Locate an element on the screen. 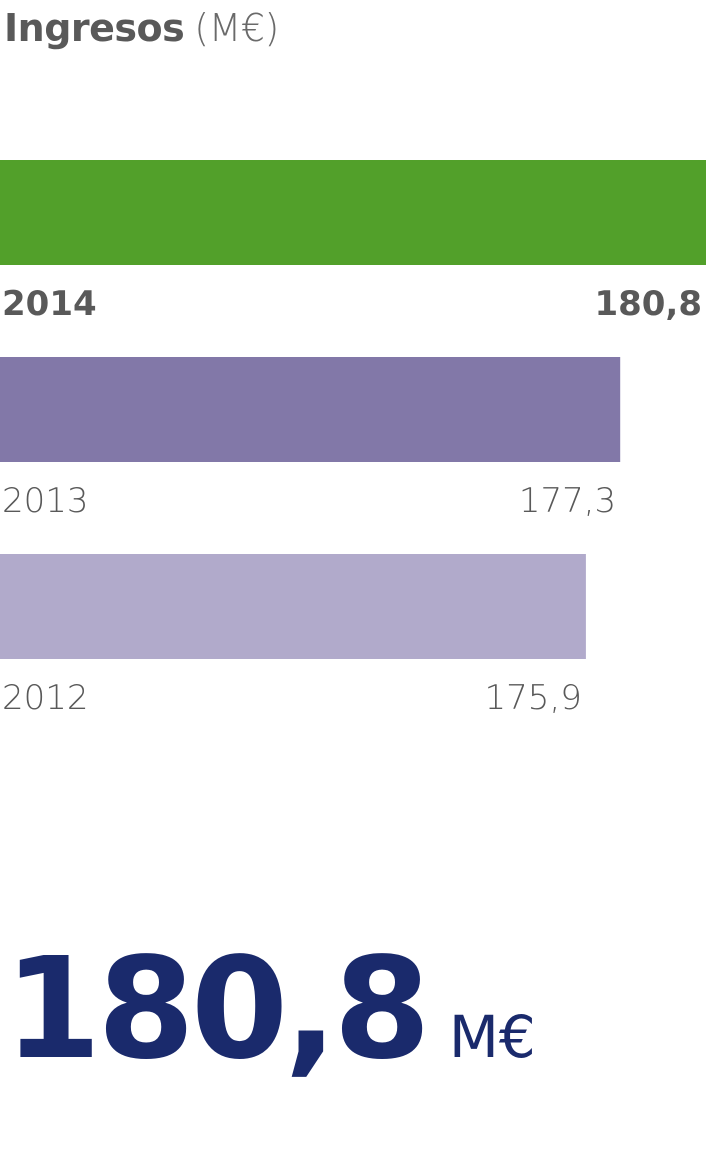 This screenshot has width=727, height=1173. category-label-2012: 2012 is located at coordinates (45, 698).